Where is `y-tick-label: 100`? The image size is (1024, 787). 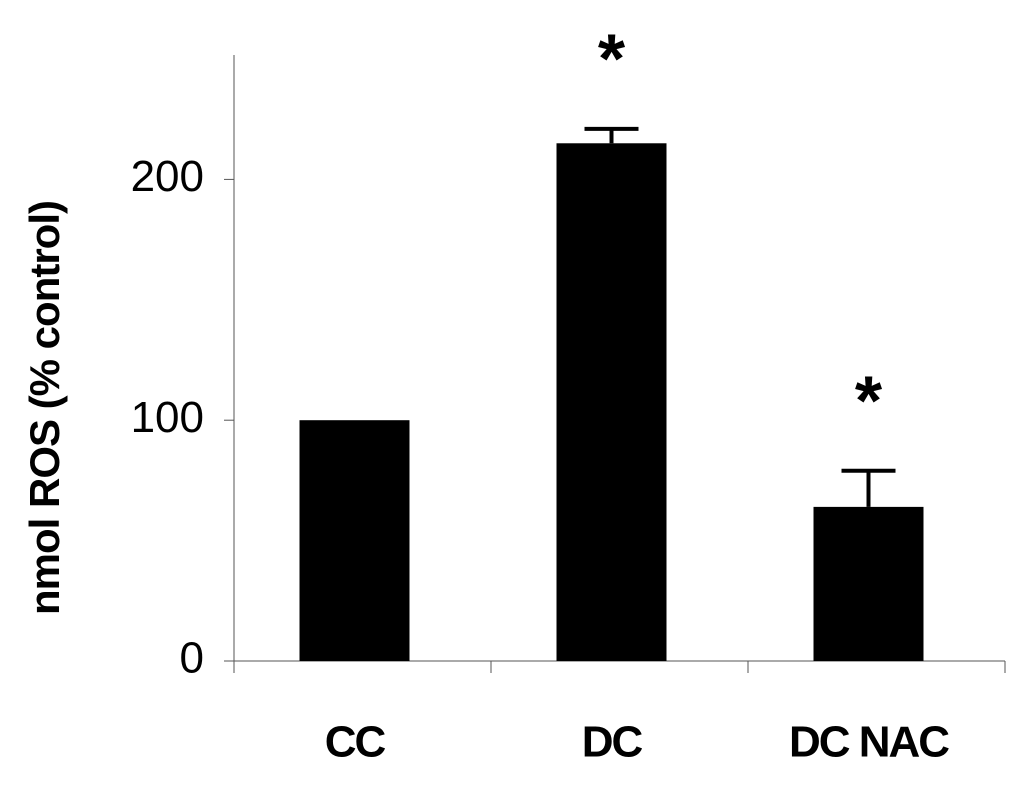
y-tick-label: 100 is located at coordinates (167, 417).